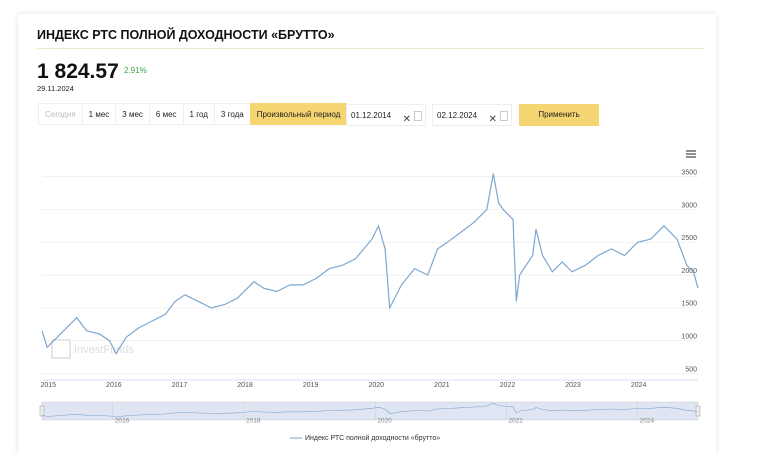 The height and width of the screenshot is (454, 758). Describe the element at coordinates (515, 421) in the screenshot. I see `navigator-tick-label: 2022` at that location.